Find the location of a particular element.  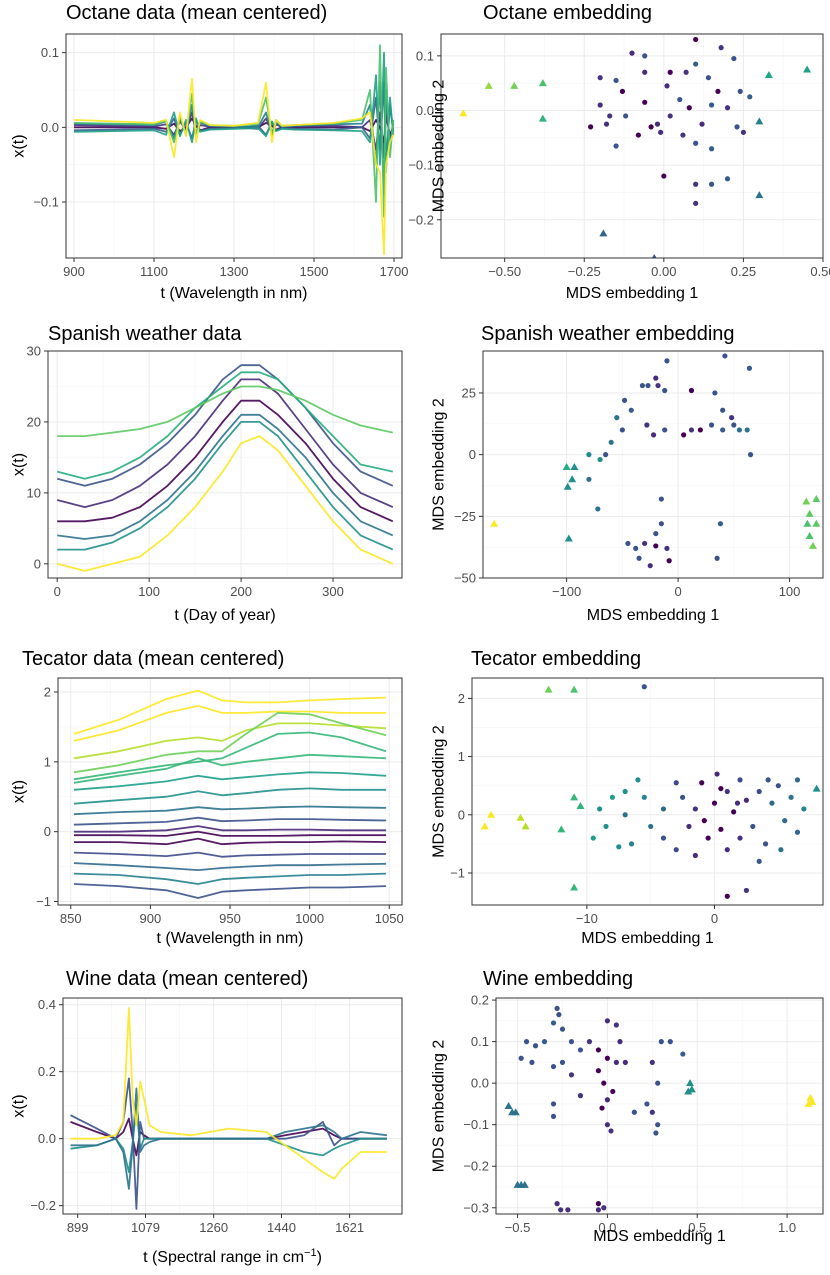

plot-background is located at coordinates (225, 464).